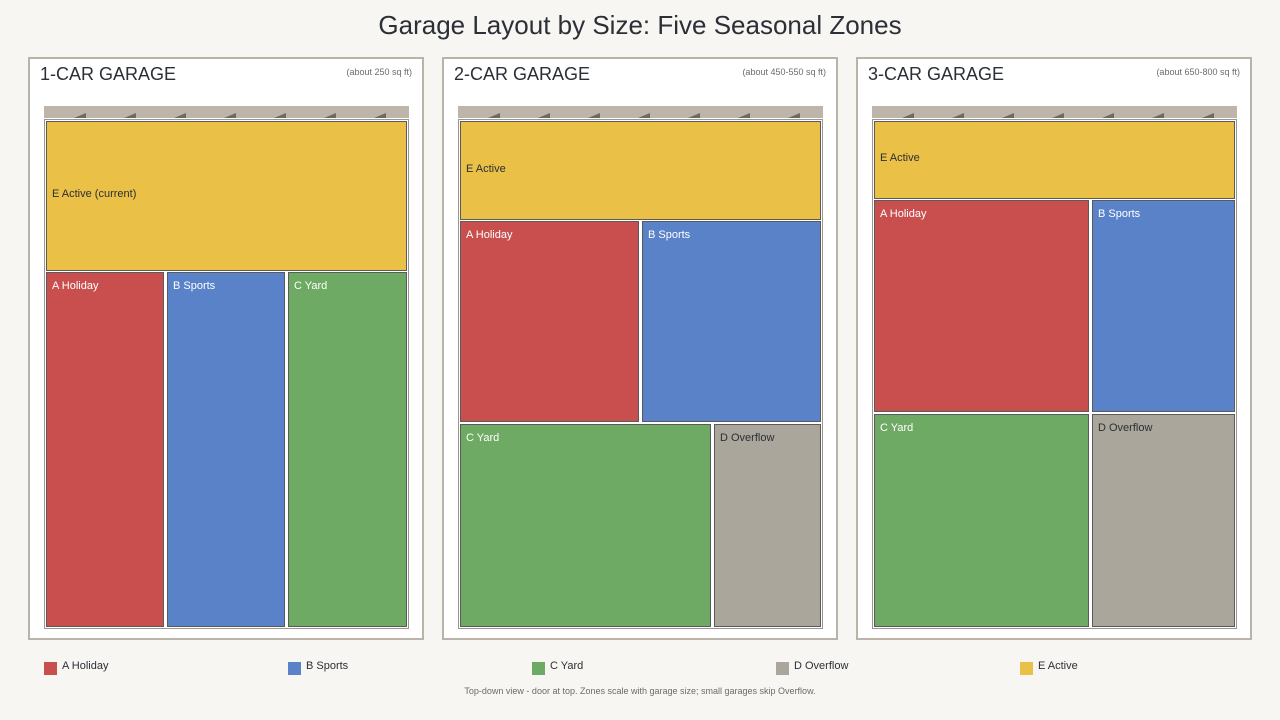  What do you see at coordinates (821, 666) in the screenshot?
I see `legend-label: D Overflow` at bounding box center [821, 666].